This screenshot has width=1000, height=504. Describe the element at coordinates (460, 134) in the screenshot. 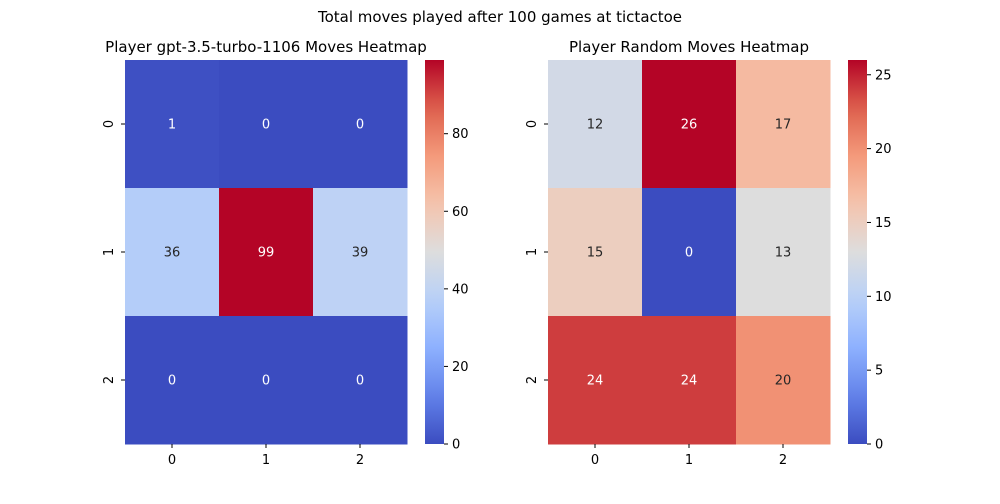

I see `colorbar-tick-label: 80` at that location.